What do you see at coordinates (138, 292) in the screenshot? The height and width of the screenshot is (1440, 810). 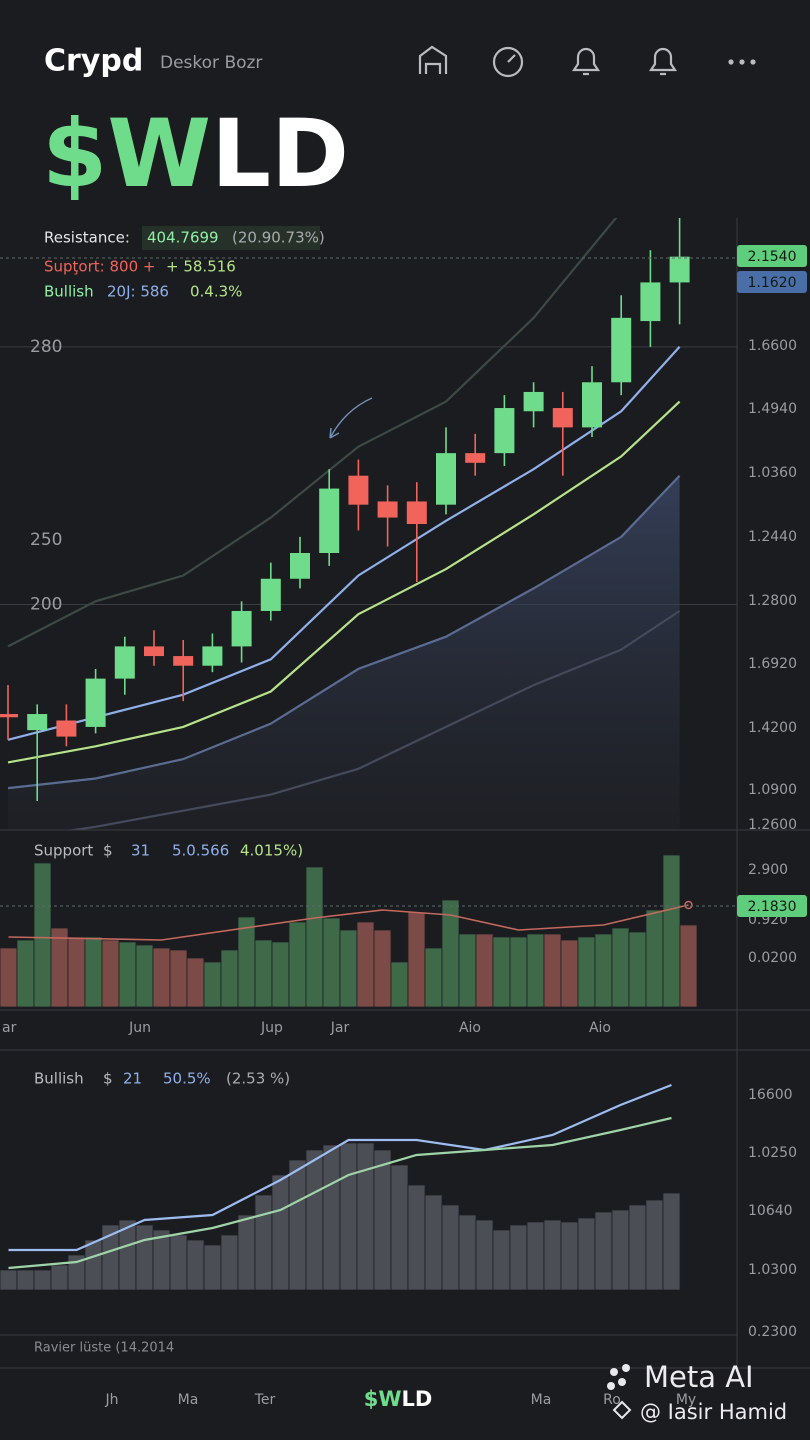 I see `bullish-value: 20J: 586` at bounding box center [138, 292].